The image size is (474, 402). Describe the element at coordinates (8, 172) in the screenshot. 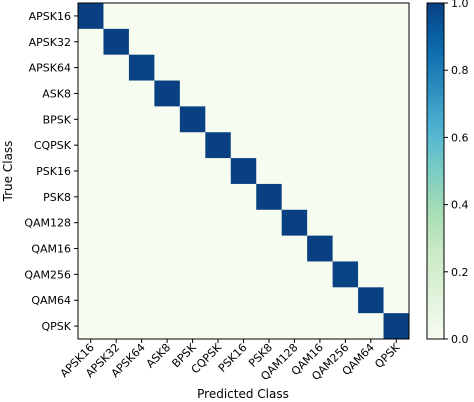

I see `y-axis-label: True Class` at that location.